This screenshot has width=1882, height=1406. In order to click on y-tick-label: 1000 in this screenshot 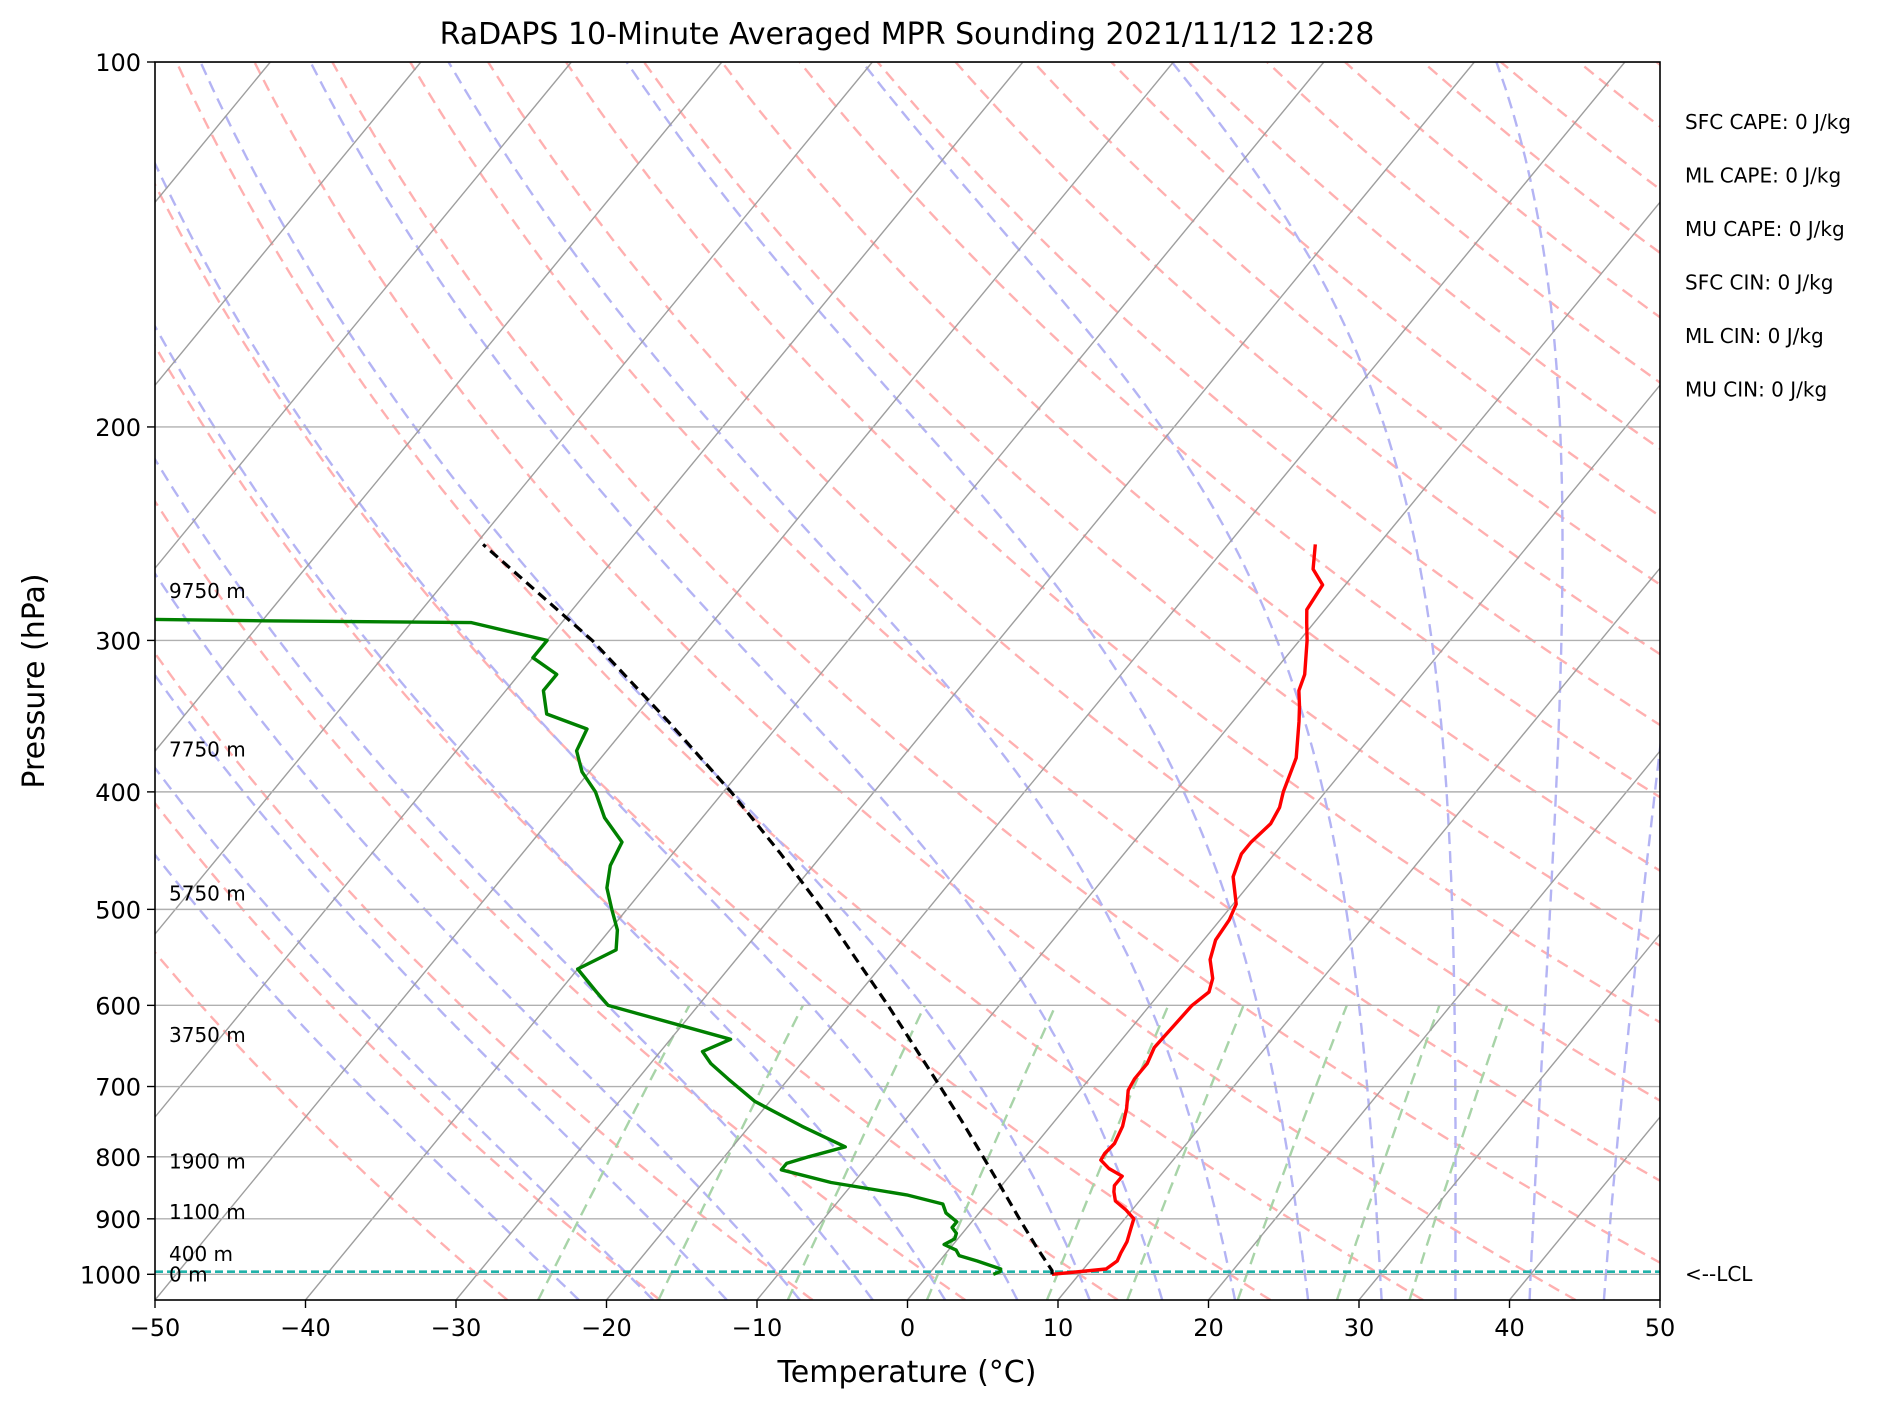, I will do `click(110, 1275)`.